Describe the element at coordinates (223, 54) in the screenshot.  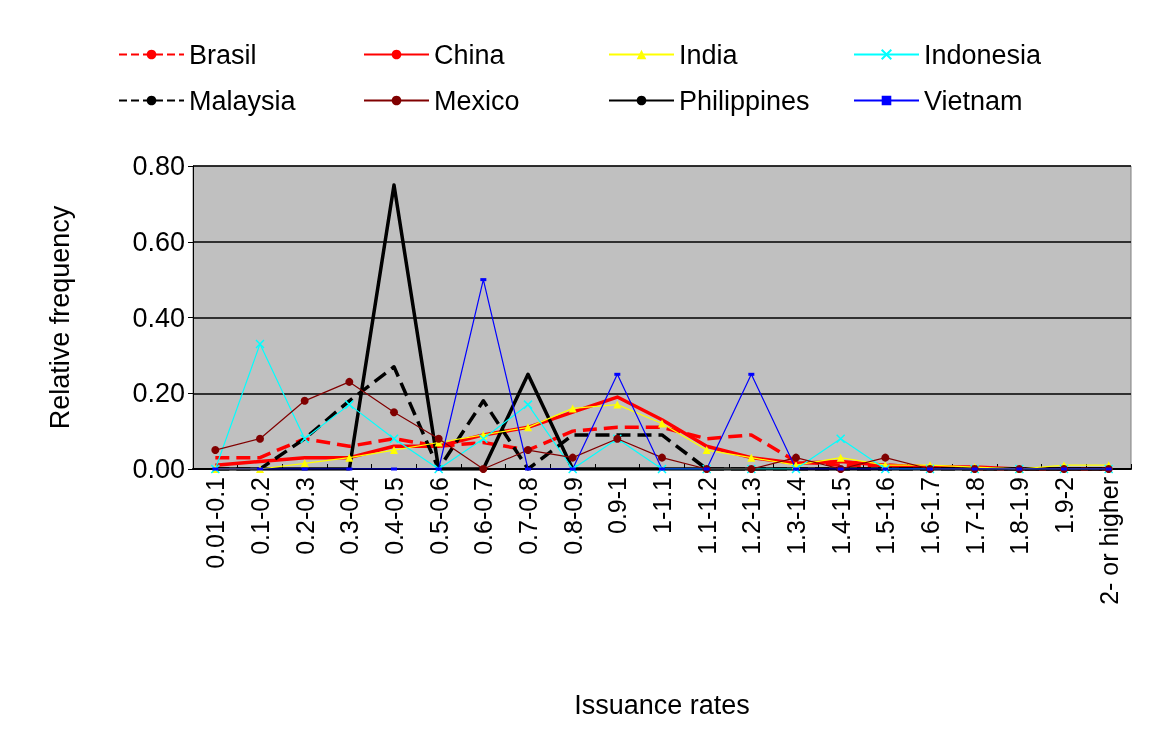
I see `legend-label: Brasil` at that location.